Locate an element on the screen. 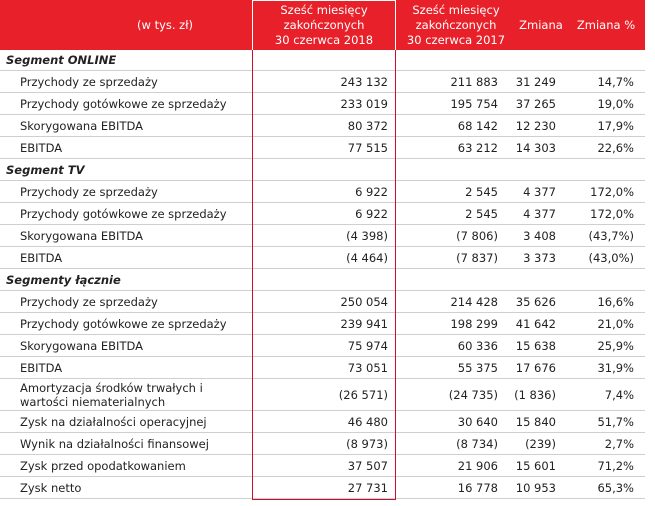  value-cell: (43,7%) is located at coordinates (611, 236).